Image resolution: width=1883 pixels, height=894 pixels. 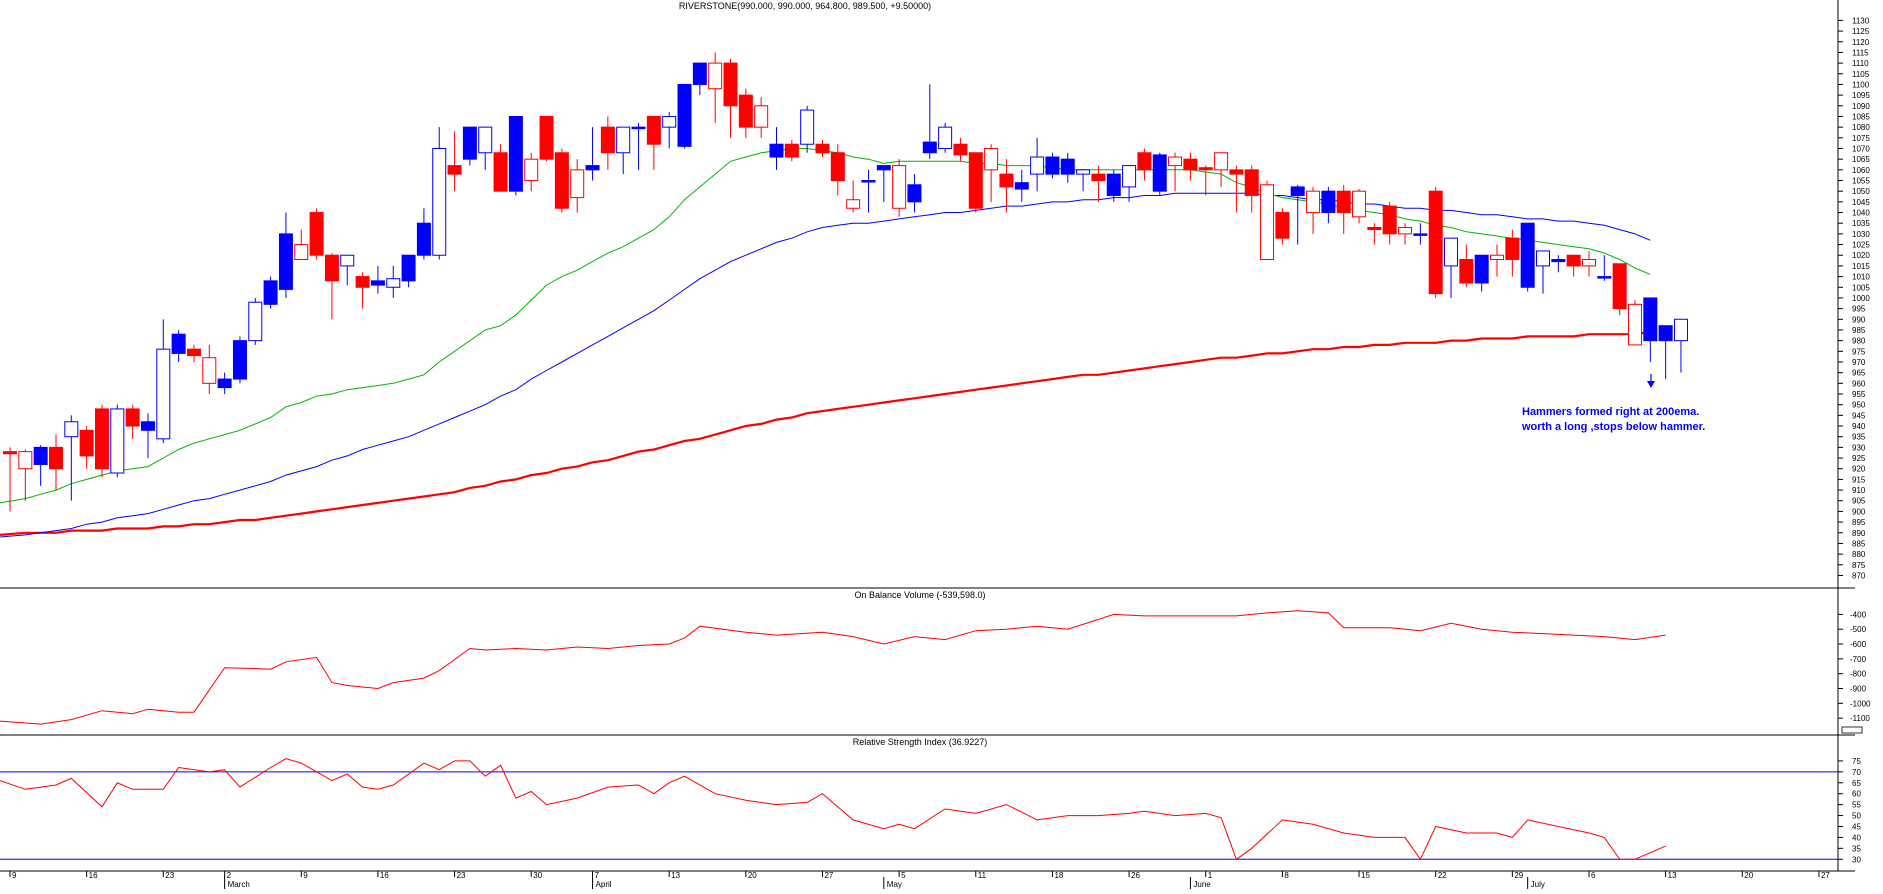 I want to click on price-tick-label: 980, so click(x=1859, y=341).